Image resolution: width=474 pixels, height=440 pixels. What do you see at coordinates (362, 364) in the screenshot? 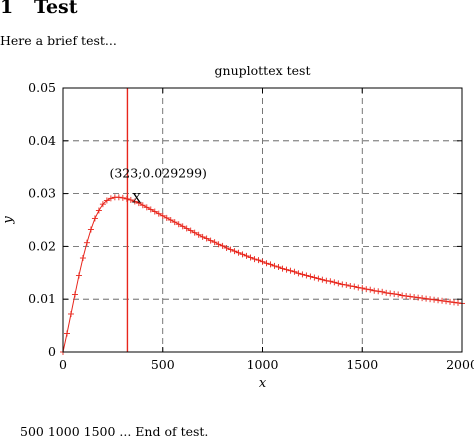
I see `x-tick-label: 1500` at bounding box center [362, 364].